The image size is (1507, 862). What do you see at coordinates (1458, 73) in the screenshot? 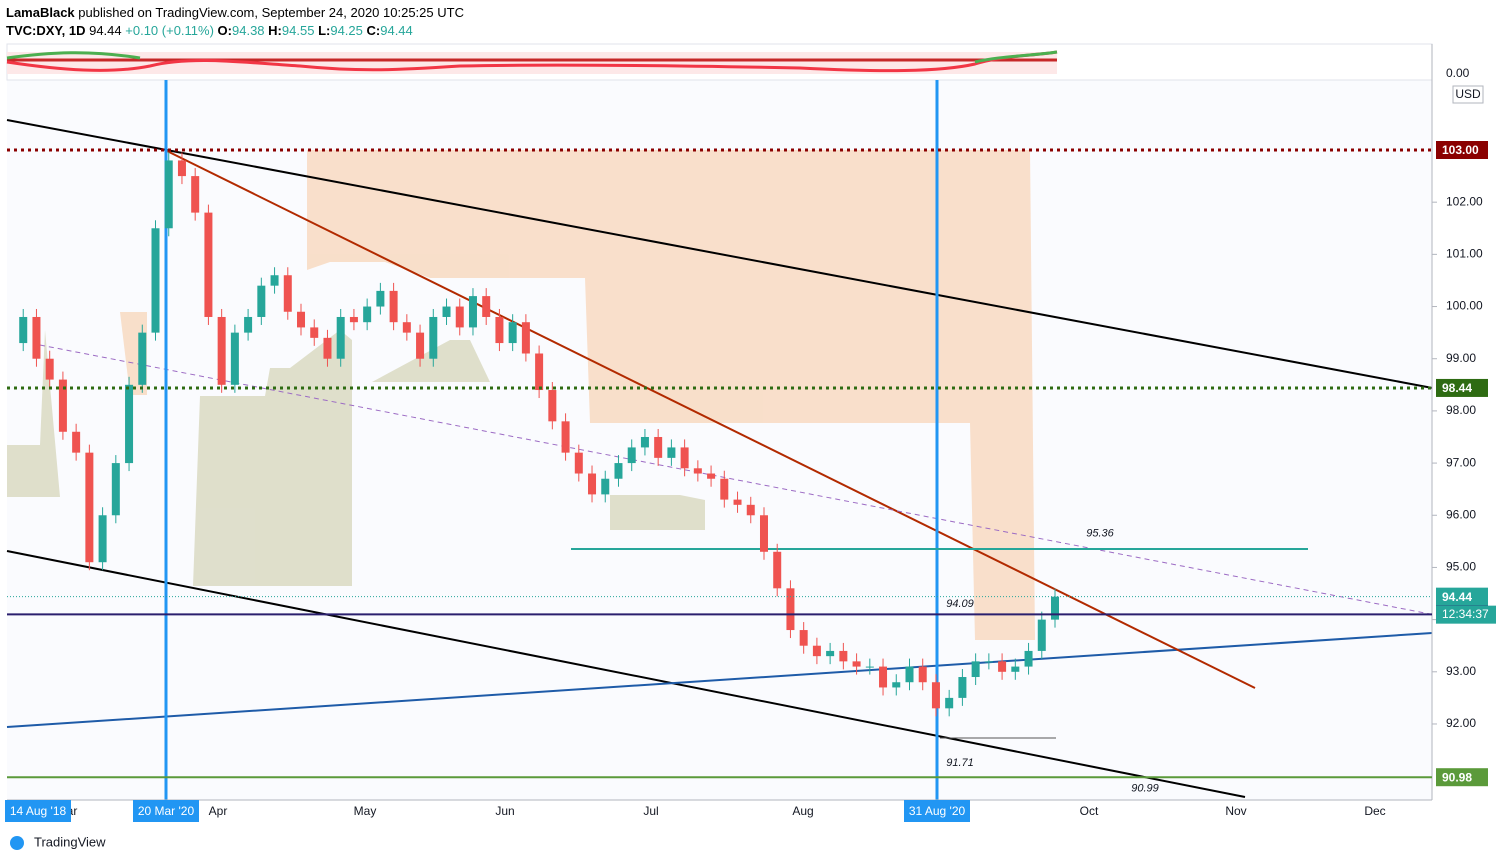
I see `osc-tick: 0.00` at bounding box center [1458, 73].